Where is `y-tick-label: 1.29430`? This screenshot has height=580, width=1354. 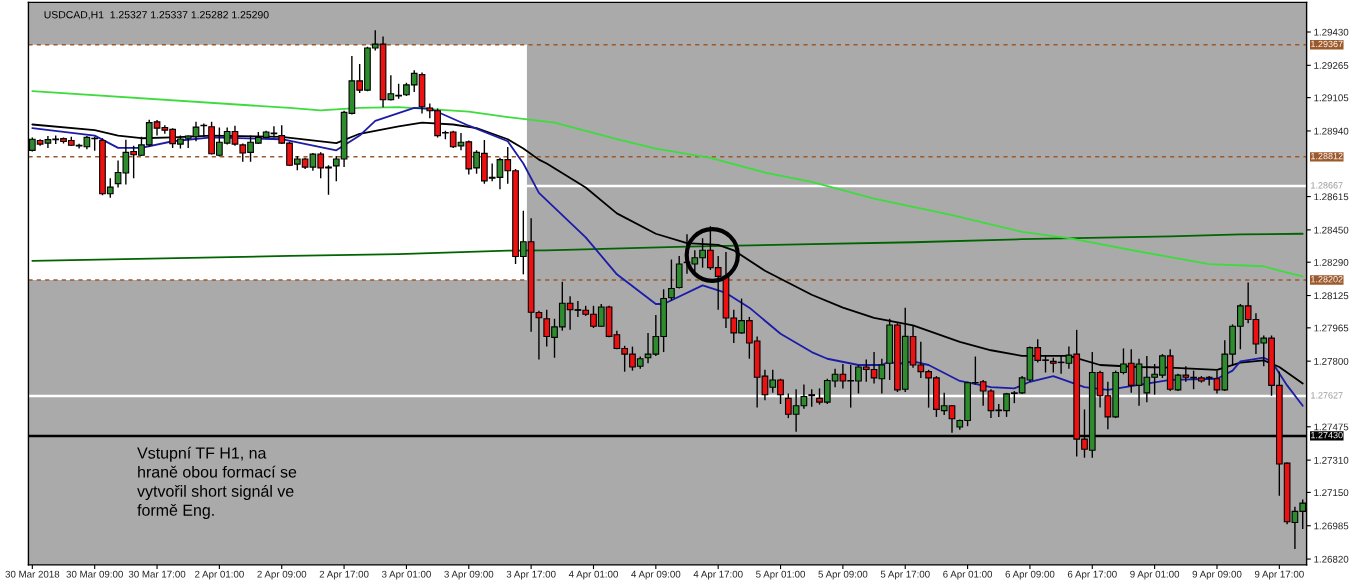
y-tick-label: 1.29430 is located at coordinates (1331, 32).